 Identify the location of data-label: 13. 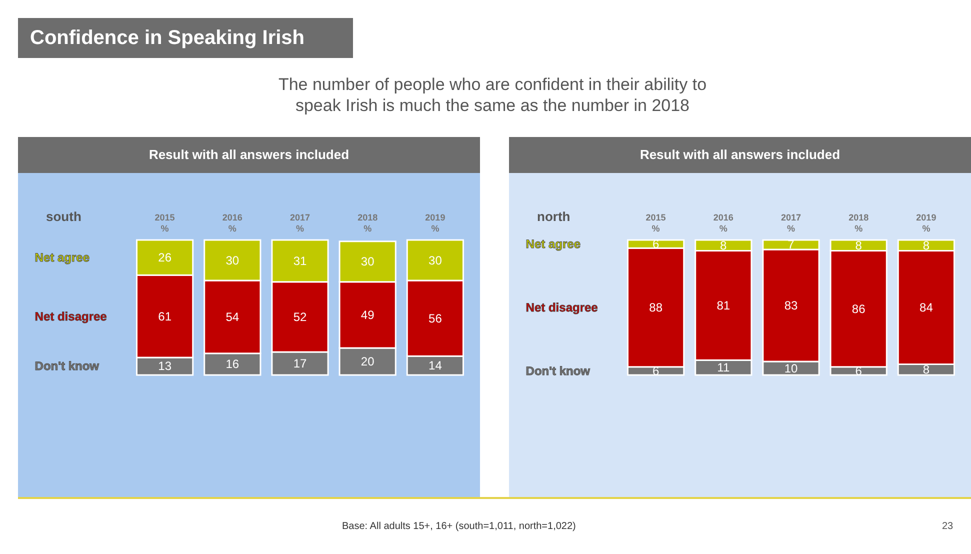
(165, 366).